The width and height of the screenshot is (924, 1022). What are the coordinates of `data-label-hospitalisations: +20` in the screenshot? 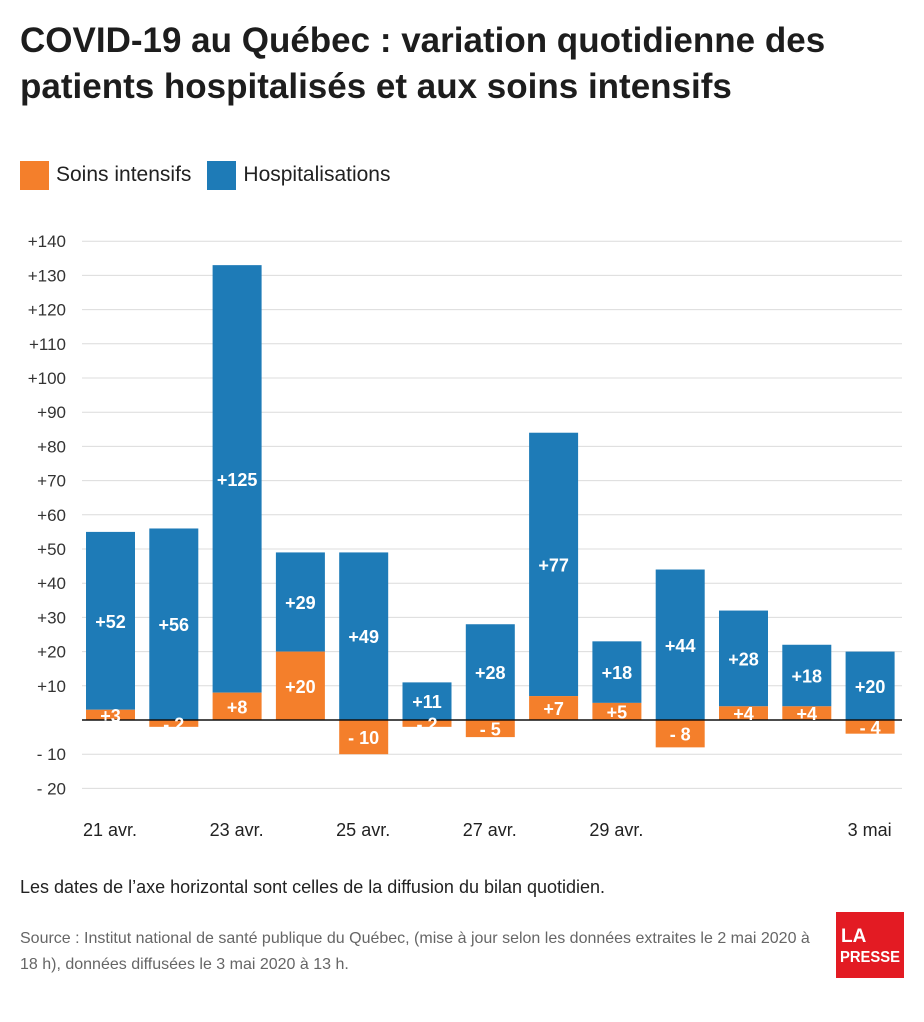 It's located at (870, 687).